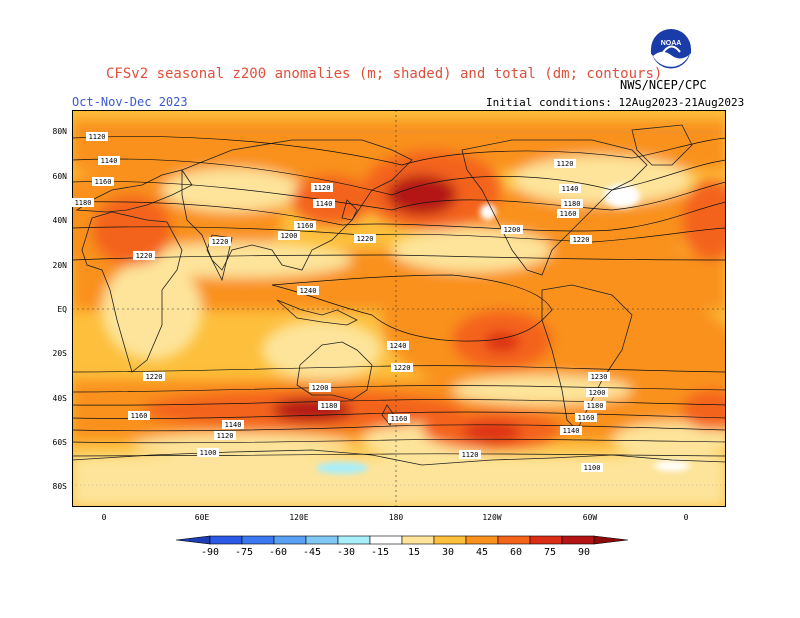 The height and width of the screenshot is (618, 800). I want to click on legend-label: 45, so click(482, 552).